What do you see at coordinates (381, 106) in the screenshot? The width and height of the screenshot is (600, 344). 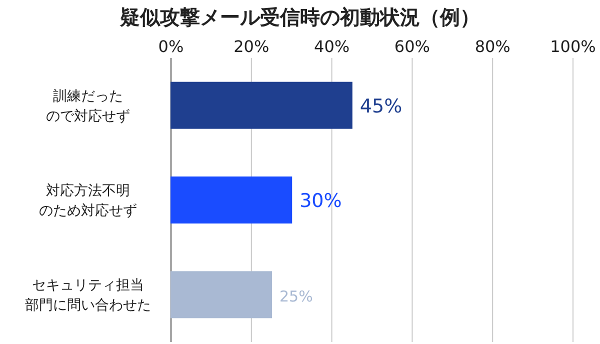 I see `data-label: 45%` at bounding box center [381, 106].